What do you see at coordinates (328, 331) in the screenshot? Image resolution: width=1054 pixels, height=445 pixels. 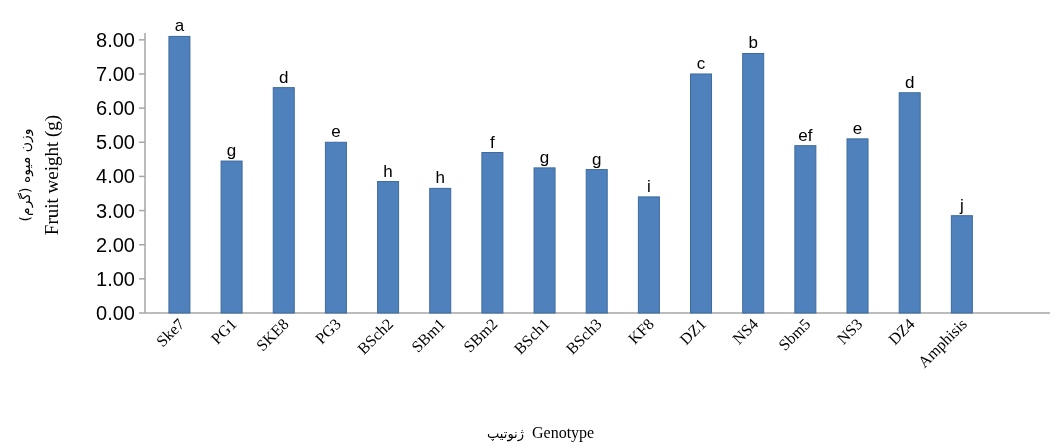 I see `x-tick-label: PG3` at bounding box center [328, 331].